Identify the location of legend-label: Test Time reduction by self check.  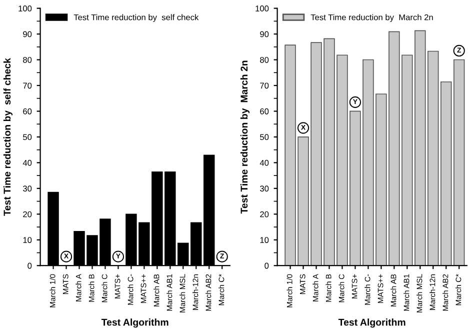
(136, 18).